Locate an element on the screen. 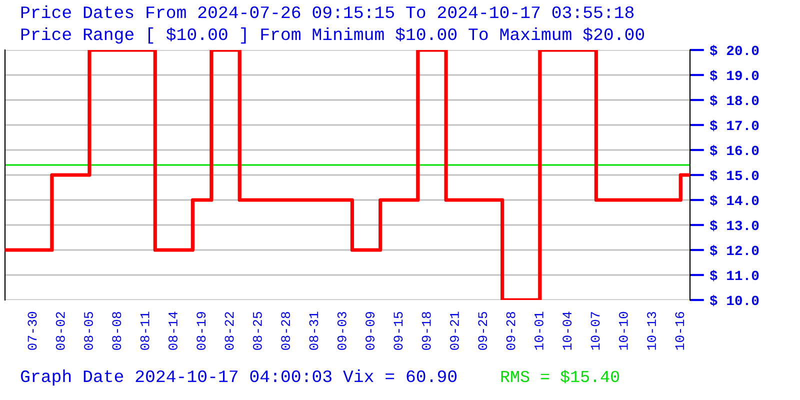 The width and height of the screenshot is (800, 400). x-tick-label: 08-14 is located at coordinates (173, 331).